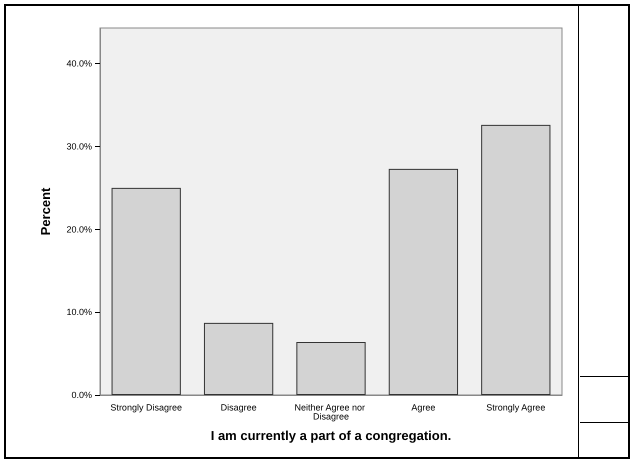 This screenshot has height=463, width=634. Describe the element at coordinates (423, 407) in the screenshot. I see `x-tick-label: Agree` at that location.